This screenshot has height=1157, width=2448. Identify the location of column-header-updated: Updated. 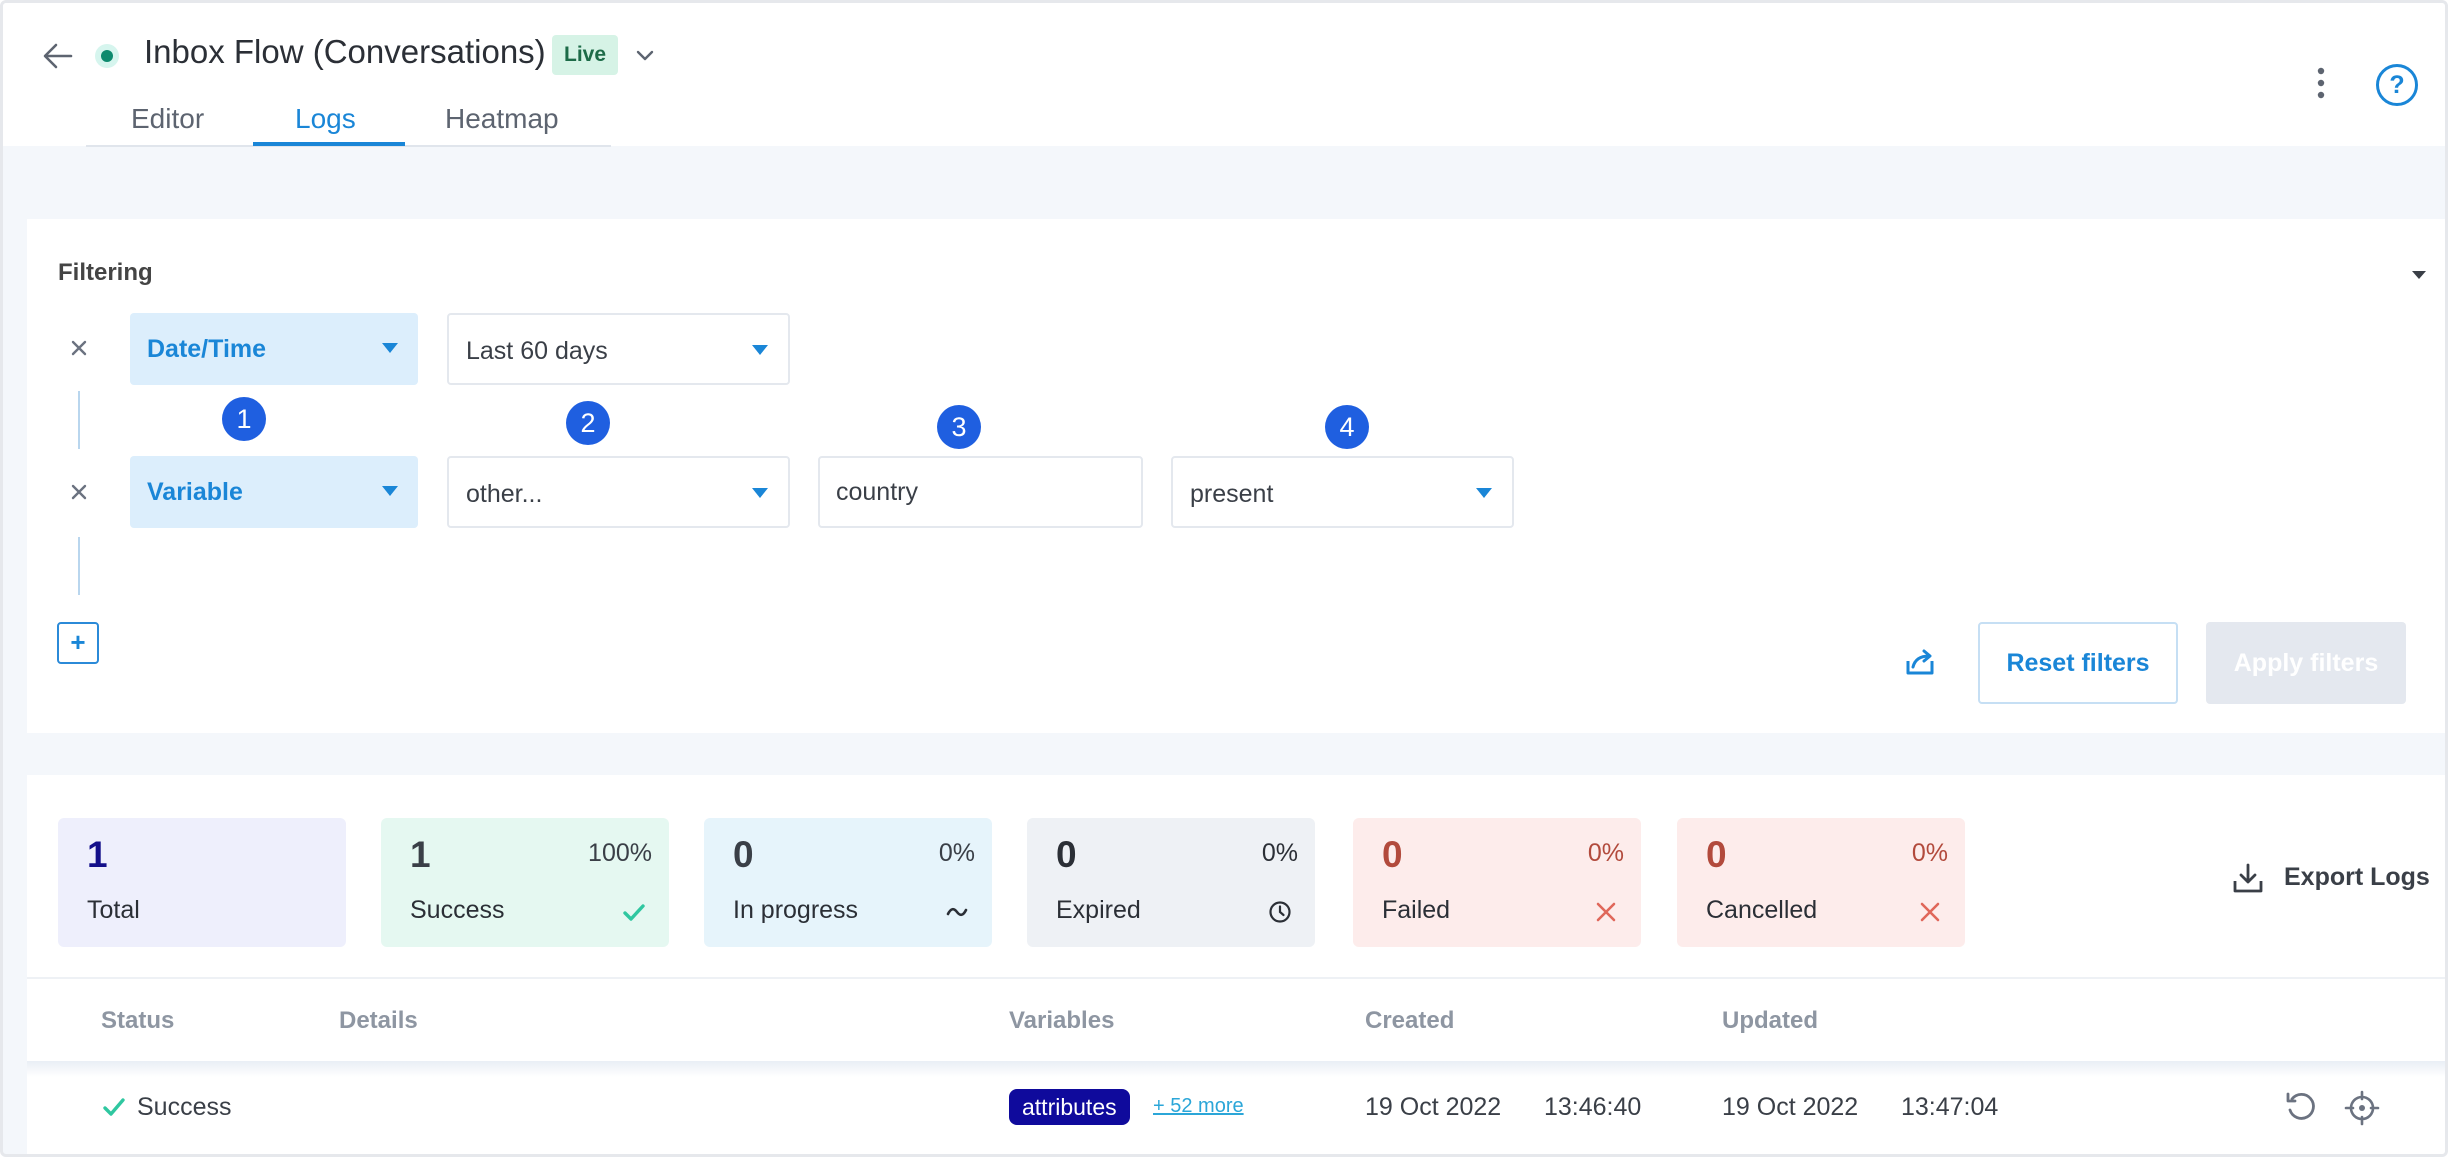
(1770, 1020).